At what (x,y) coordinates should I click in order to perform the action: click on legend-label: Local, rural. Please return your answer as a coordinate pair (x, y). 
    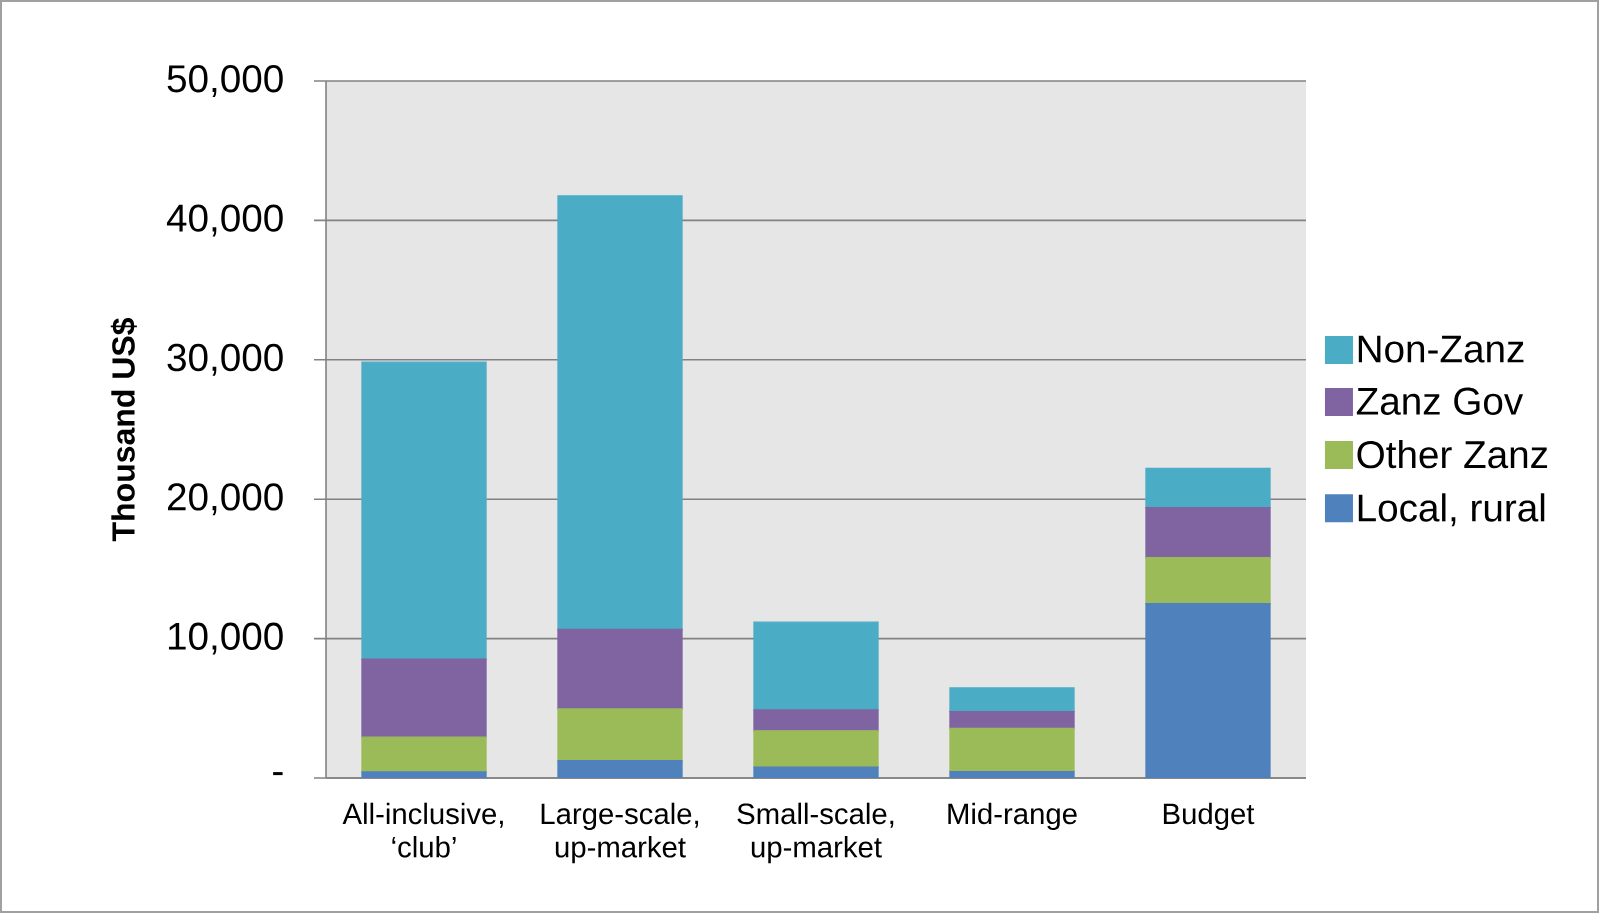
    Looking at the image, I should click on (1451, 510).